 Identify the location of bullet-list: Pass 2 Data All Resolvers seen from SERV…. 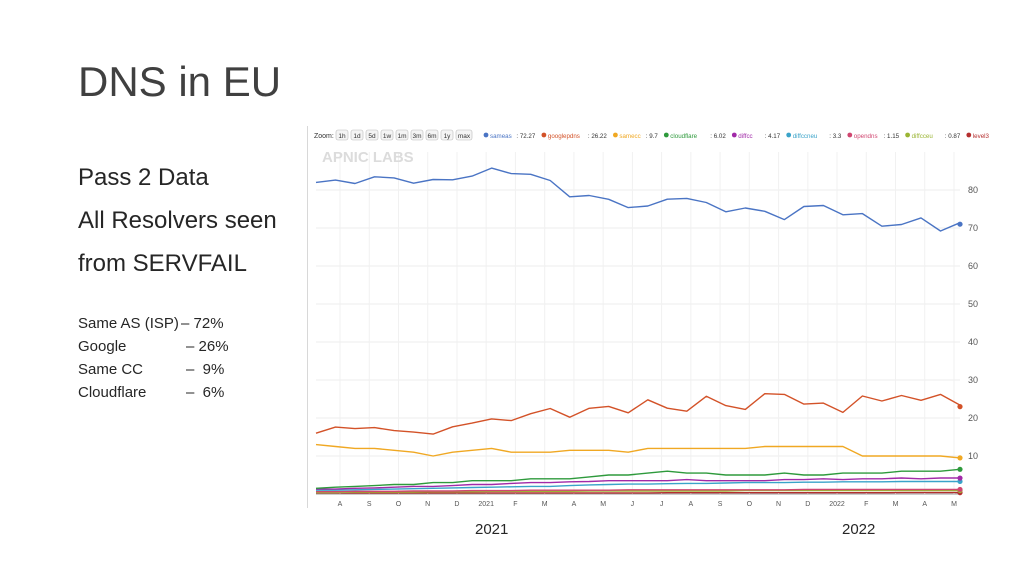
(177, 220).